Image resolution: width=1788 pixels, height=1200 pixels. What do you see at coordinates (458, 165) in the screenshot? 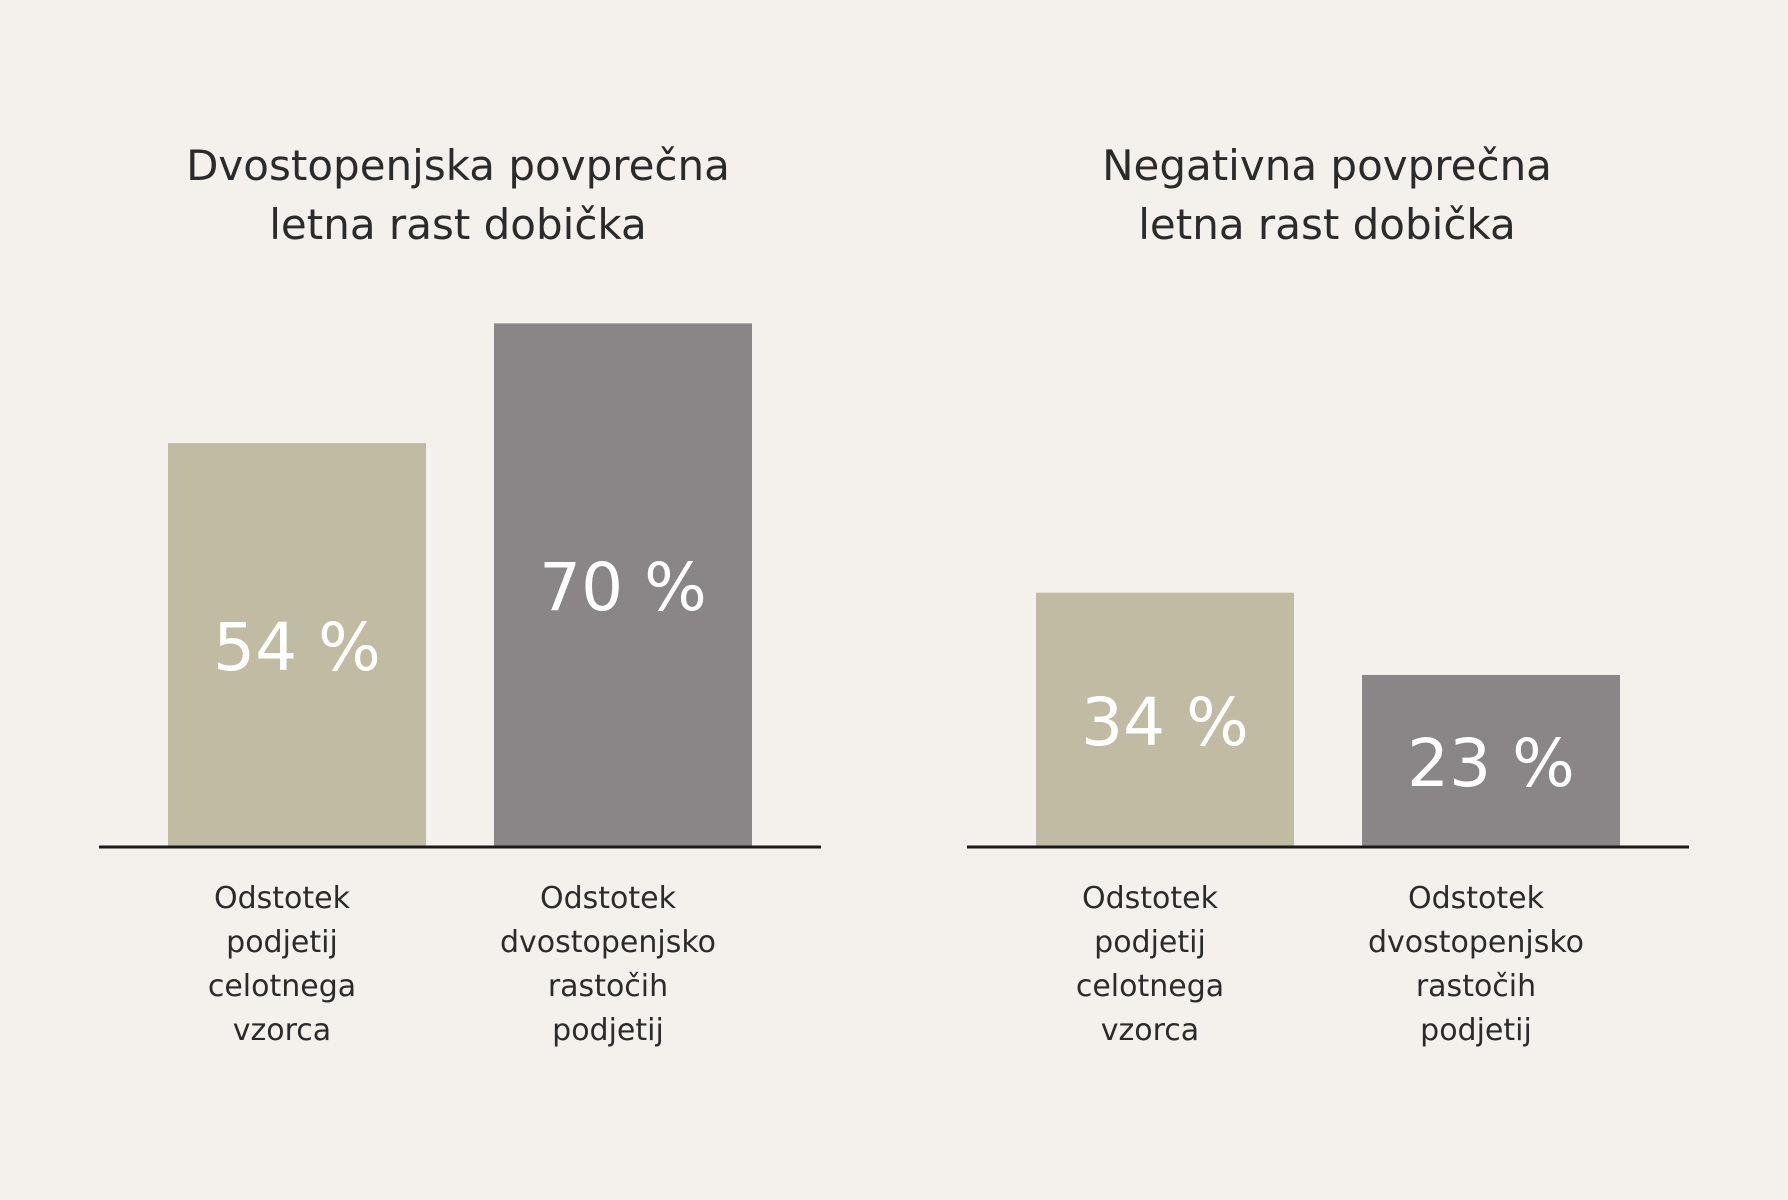
I see `chart-title-line: Dvostopenjska povprečna` at bounding box center [458, 165].